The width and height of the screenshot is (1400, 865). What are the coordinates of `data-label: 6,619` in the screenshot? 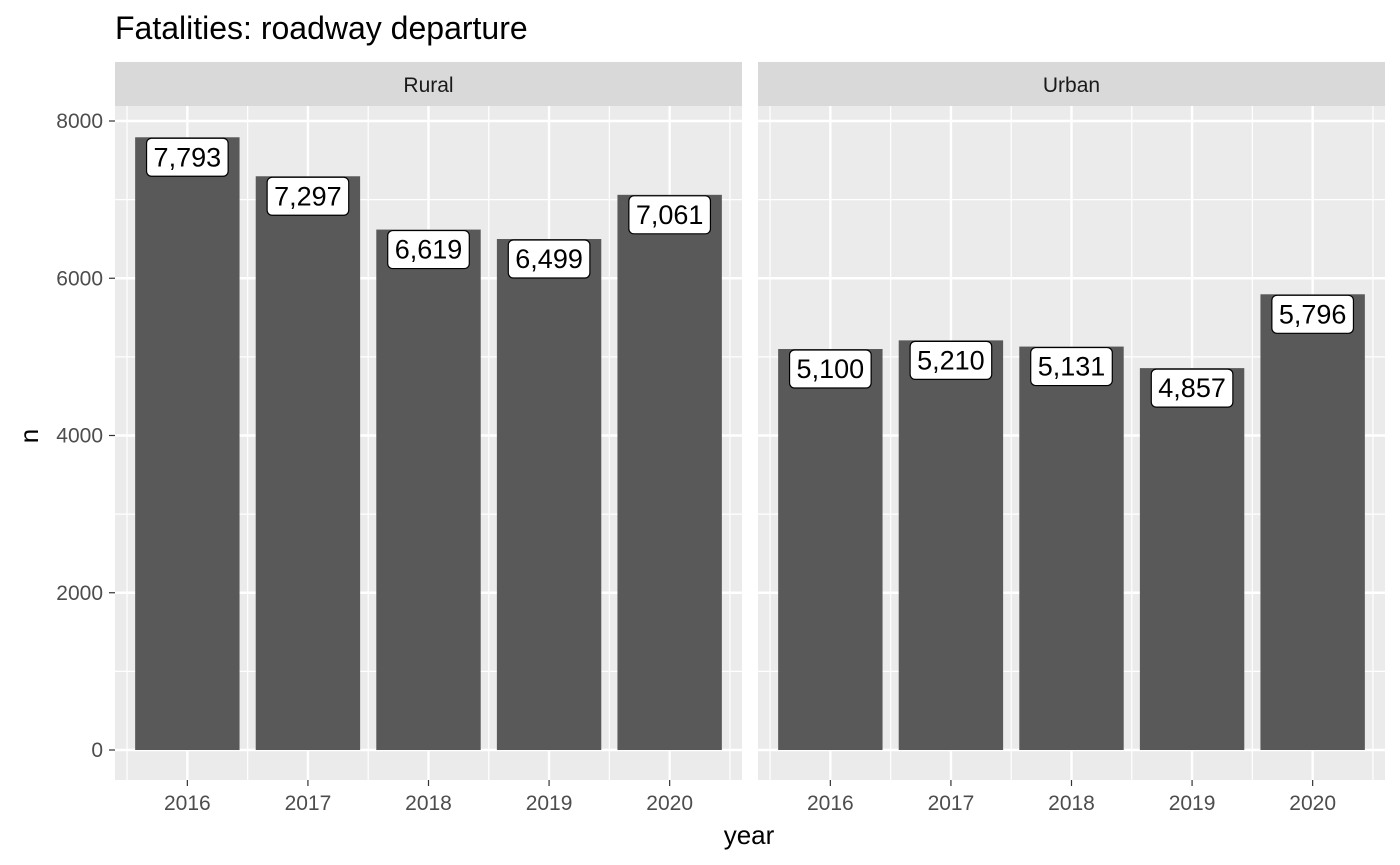 It's located at (429, 250).